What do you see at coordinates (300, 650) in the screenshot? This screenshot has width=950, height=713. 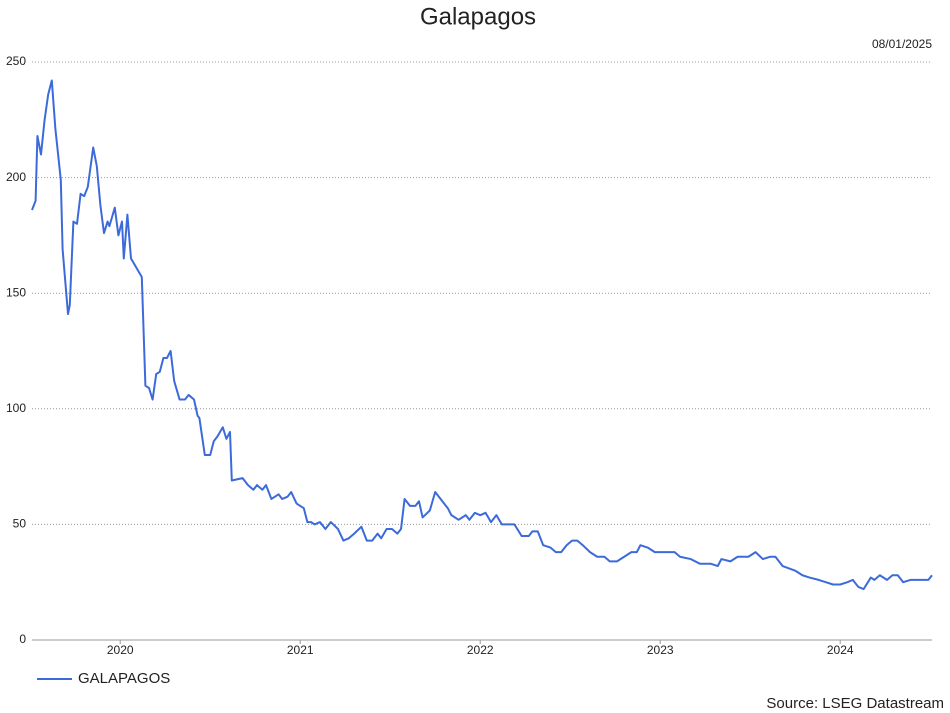 I see `x-tick-label: 2021` at bounding box center [300, 650].